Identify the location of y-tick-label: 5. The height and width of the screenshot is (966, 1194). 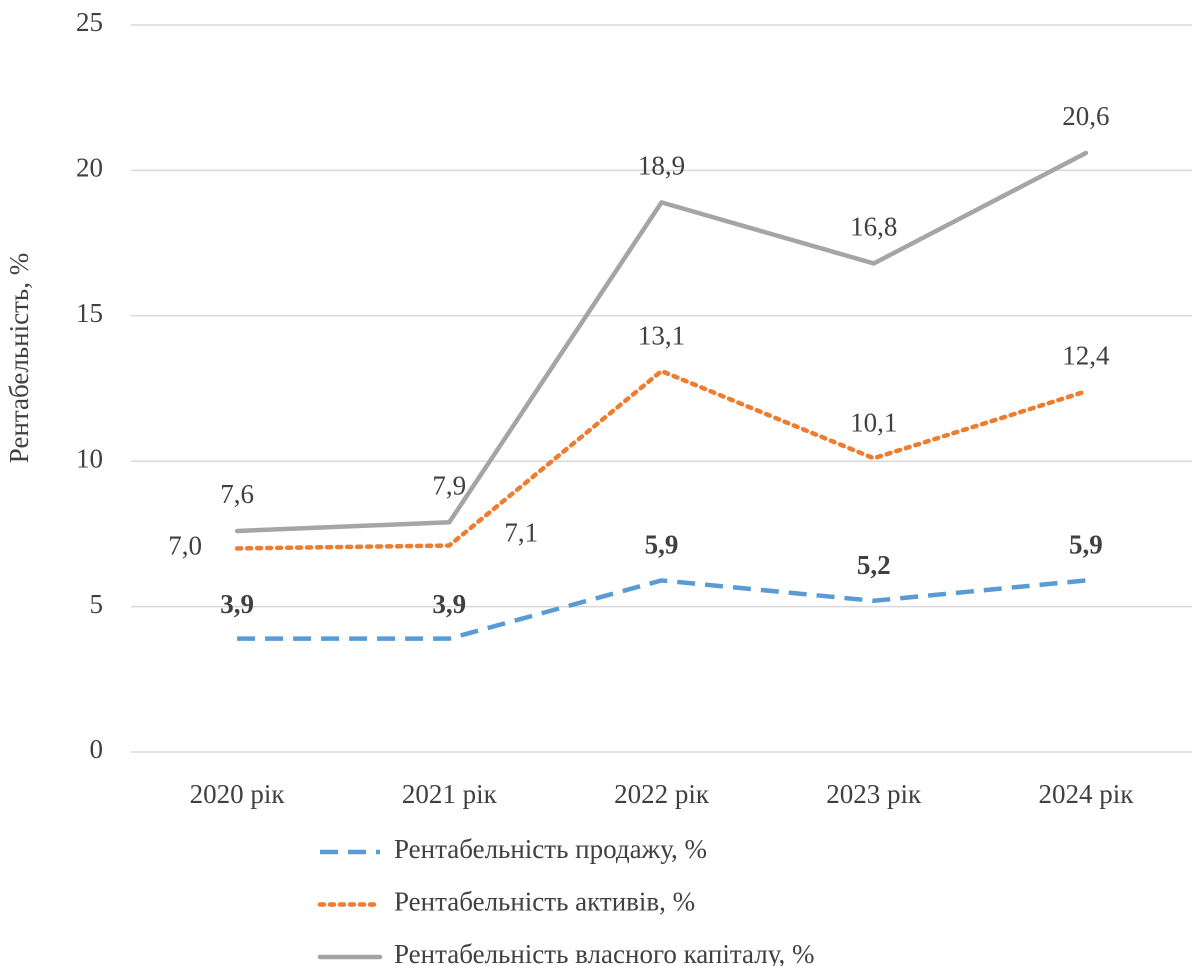
(97, 604).